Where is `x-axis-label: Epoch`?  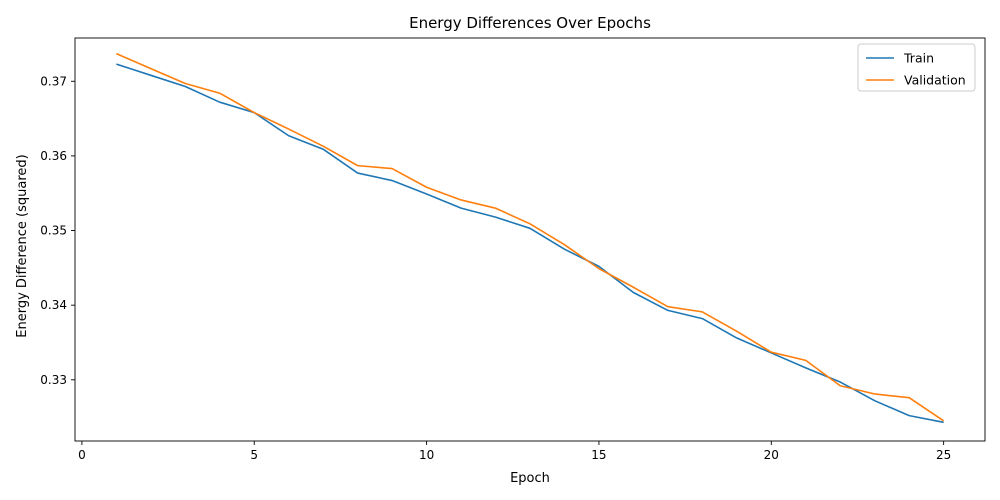
x-axis-label: Epoch is located at coordinates (530, 478).